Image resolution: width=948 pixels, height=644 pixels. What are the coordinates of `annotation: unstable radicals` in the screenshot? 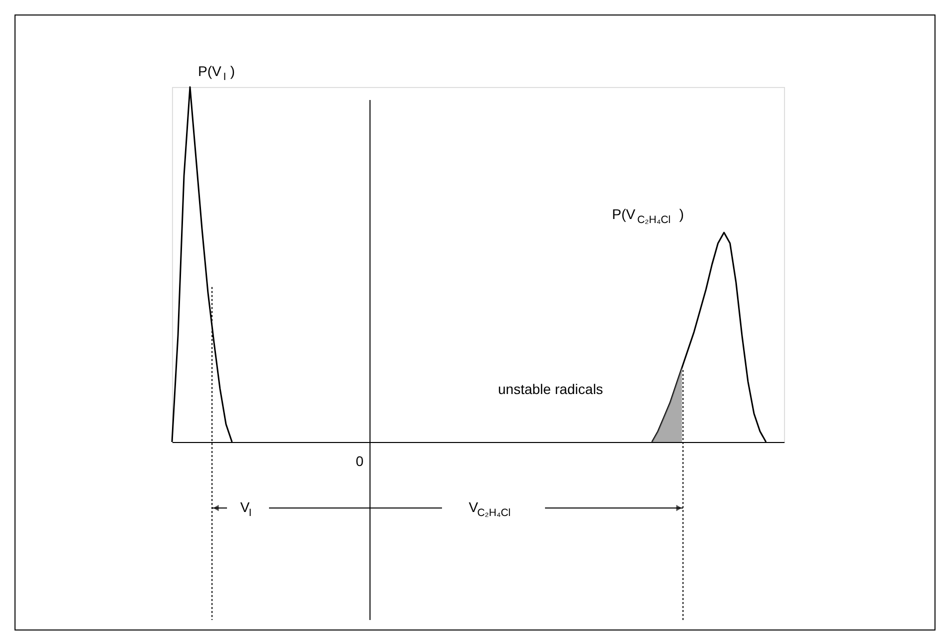 It's located at (551, 389).